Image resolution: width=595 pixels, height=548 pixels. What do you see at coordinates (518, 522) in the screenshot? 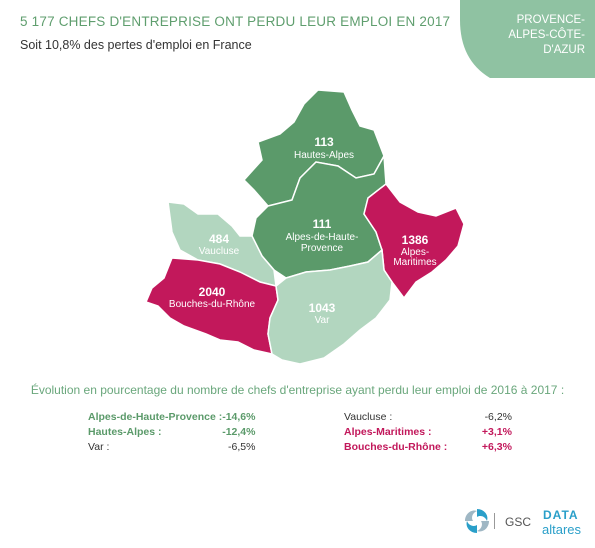
I see `gsc-logo-text: GSC` at bounding box center [518, 522].